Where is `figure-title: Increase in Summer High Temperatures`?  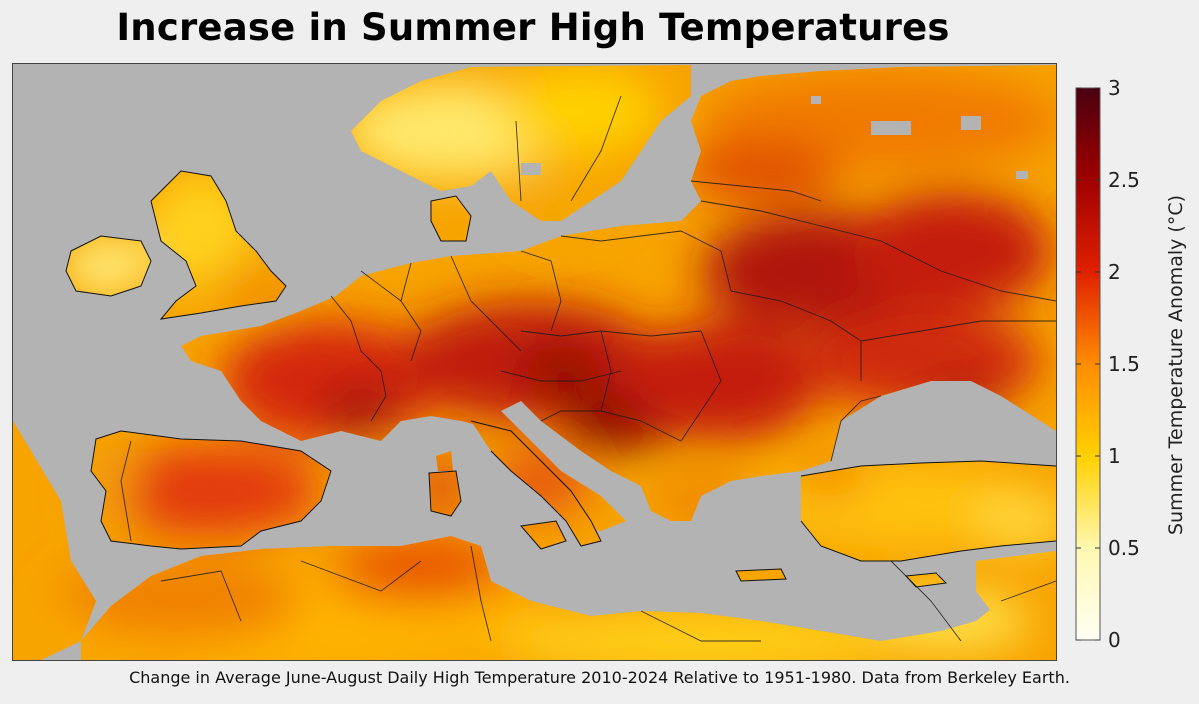 figure-title: Increase in Summer High Temperatures is located at coordinates (533, 27).